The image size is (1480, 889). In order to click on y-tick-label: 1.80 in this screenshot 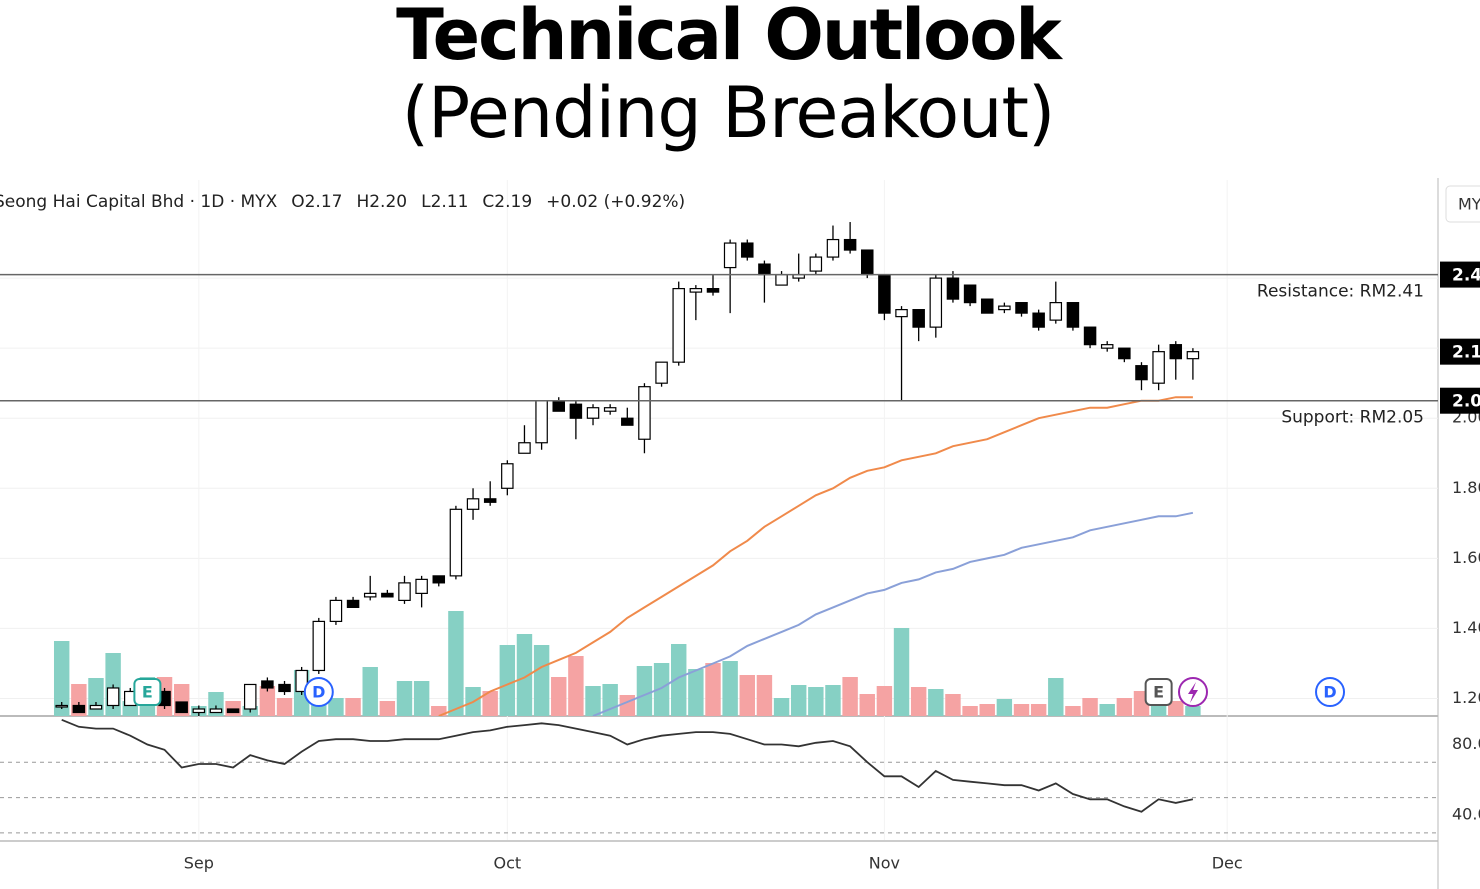, I will do `click(1466, 487)`.